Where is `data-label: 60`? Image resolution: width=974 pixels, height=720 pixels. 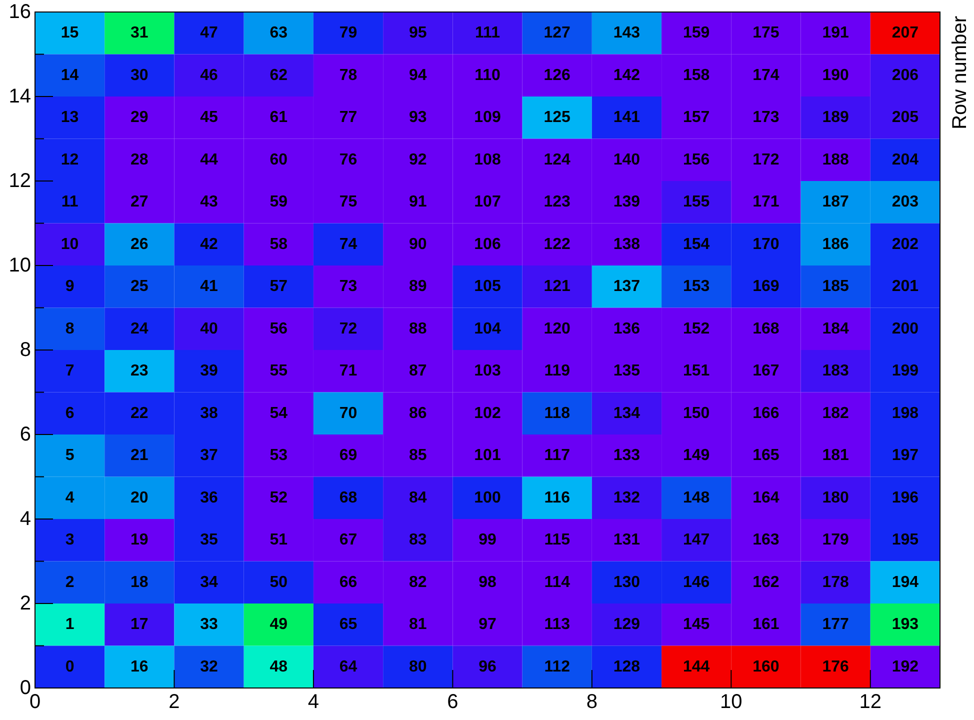 data-label: 60 is located at coordinates (279, 159).